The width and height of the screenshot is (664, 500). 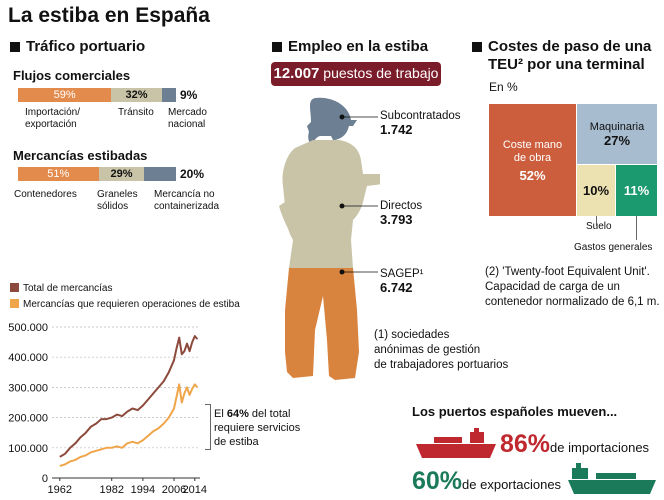 I want to click on flows-national-value: 9%, so click(x=189, y=95).